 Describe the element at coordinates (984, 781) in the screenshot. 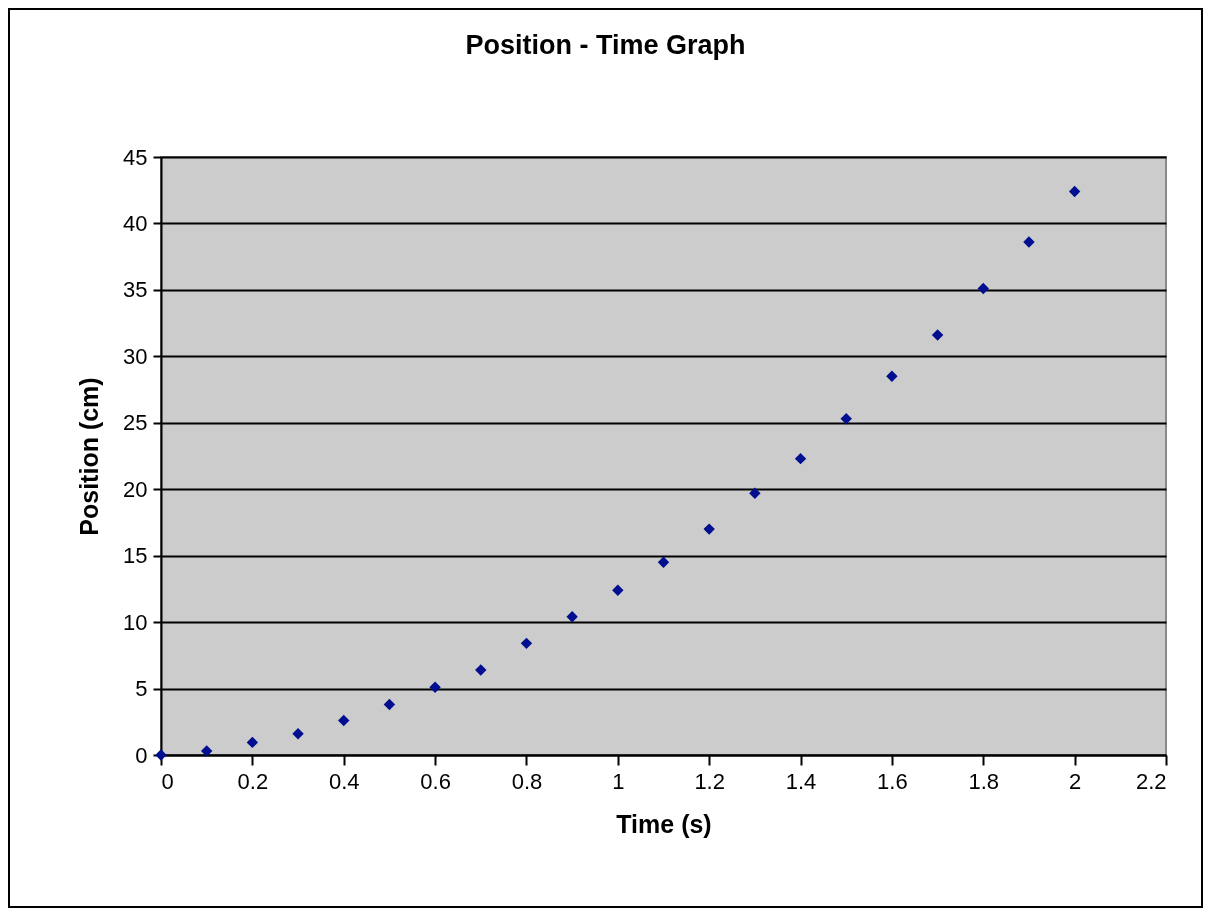

I see `x-tick-label: 1.8` at that location.